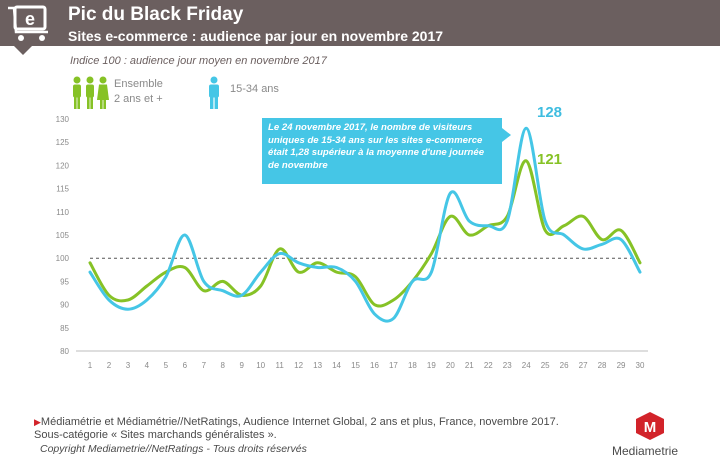 This screenshot has height=474, width=720. Describe the element at coordinates (138, 99) in the screenshot. I see `legend-ensemble-line2: 2 ans et +` at that location.